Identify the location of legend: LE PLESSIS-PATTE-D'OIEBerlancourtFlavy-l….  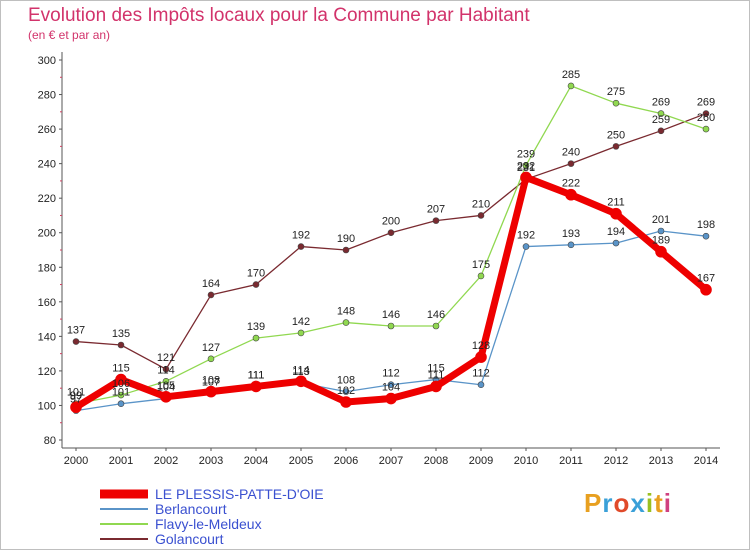
(212, 516).